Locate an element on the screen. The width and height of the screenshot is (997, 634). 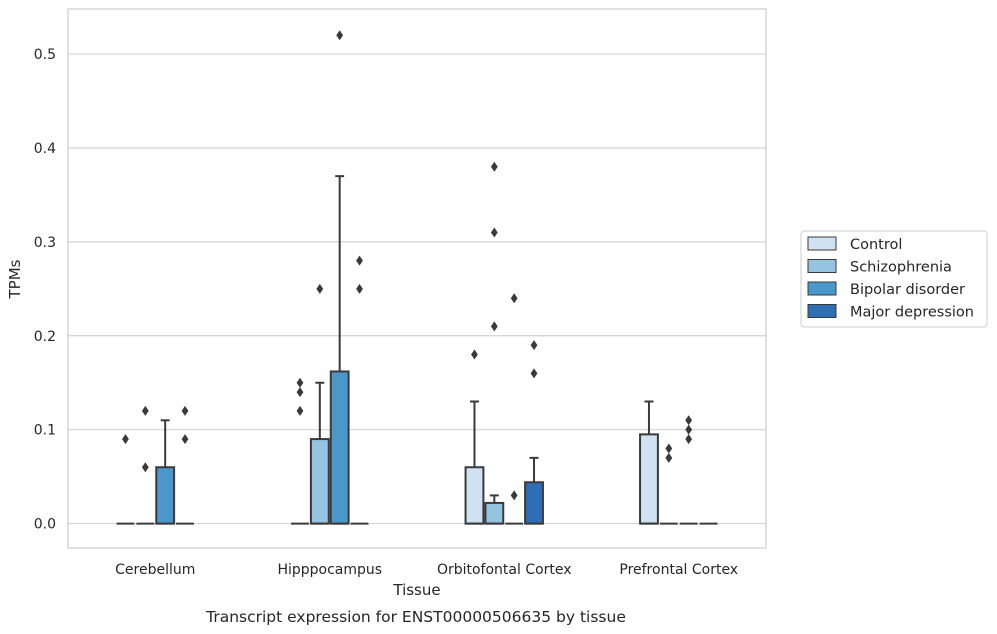
legend-label: Schizophrenia is located at coordinates (901, 268).